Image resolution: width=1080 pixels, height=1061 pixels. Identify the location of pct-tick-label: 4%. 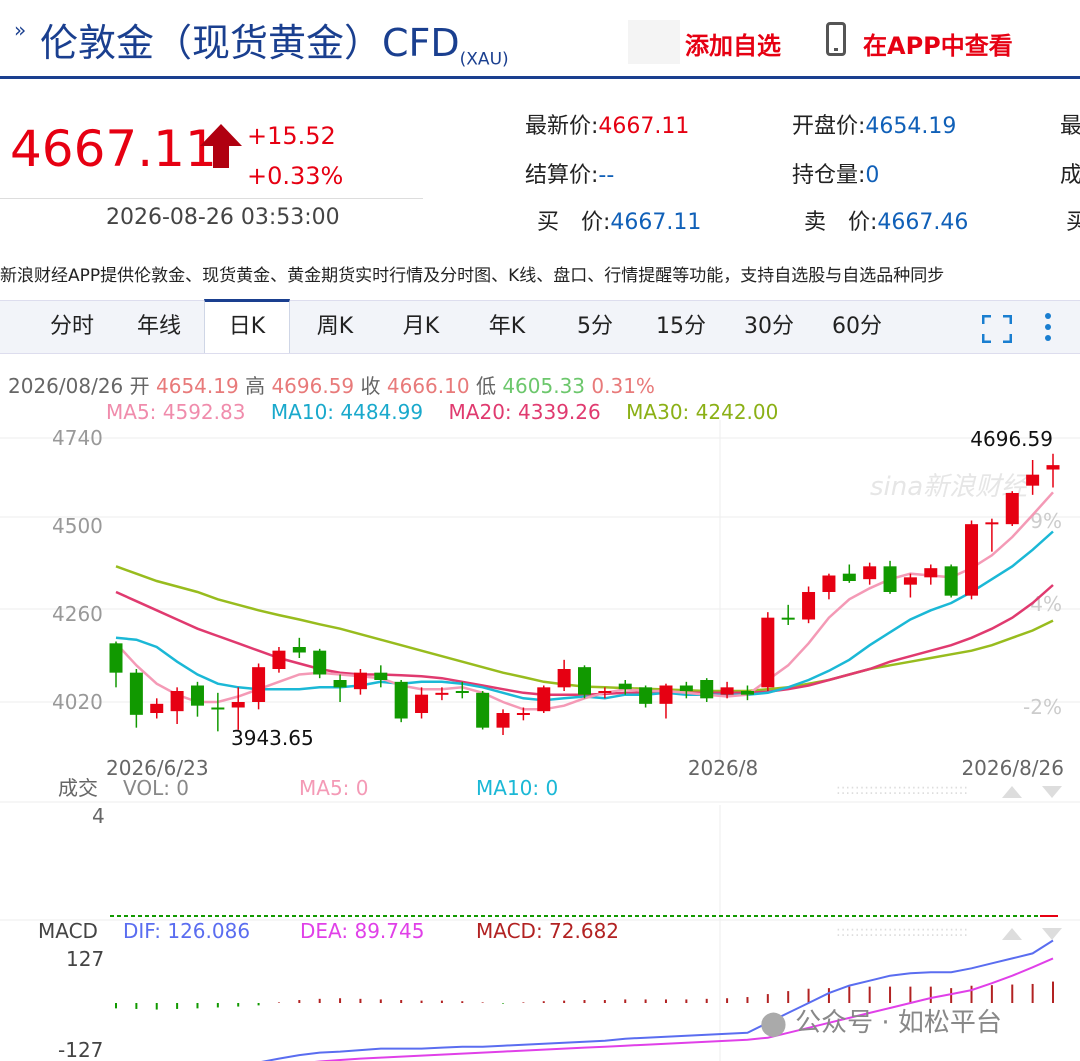
(1046, 604).